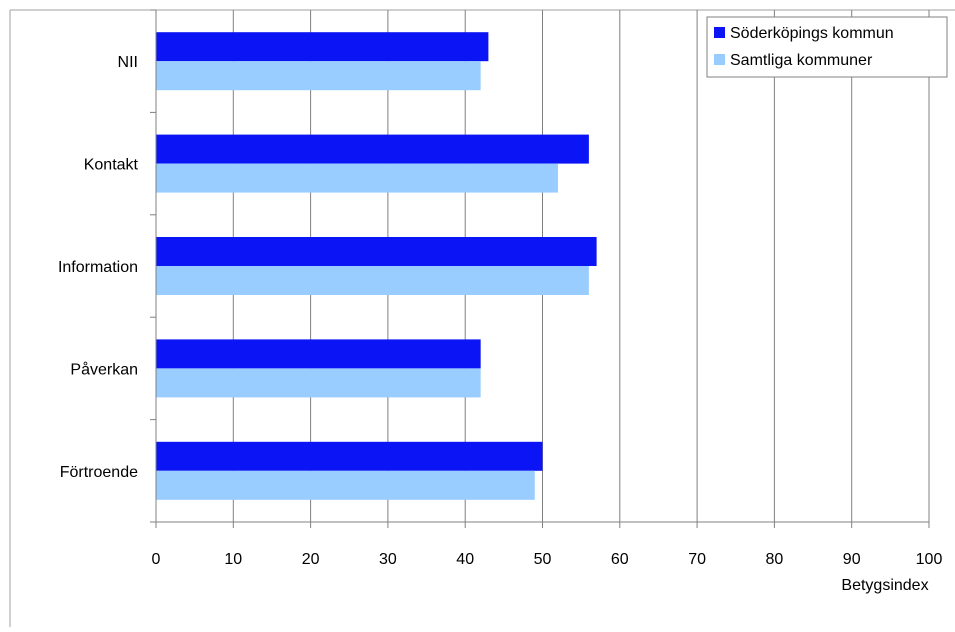 This screenshot has width=955, height=632. I want to click on legend-label: Söderköpings kommun, so click(812, 33).